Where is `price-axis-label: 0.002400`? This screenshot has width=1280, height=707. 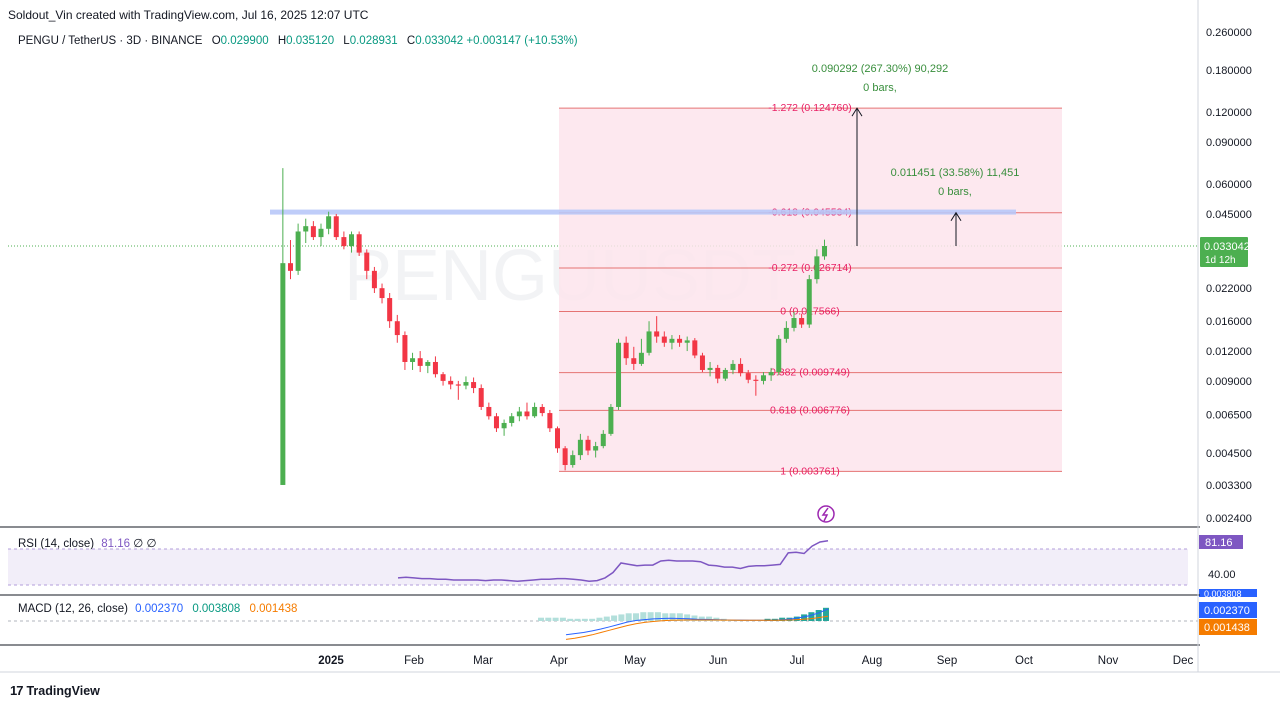 price-axis-label: 0.002400 is located at coordinates (1229, 519).